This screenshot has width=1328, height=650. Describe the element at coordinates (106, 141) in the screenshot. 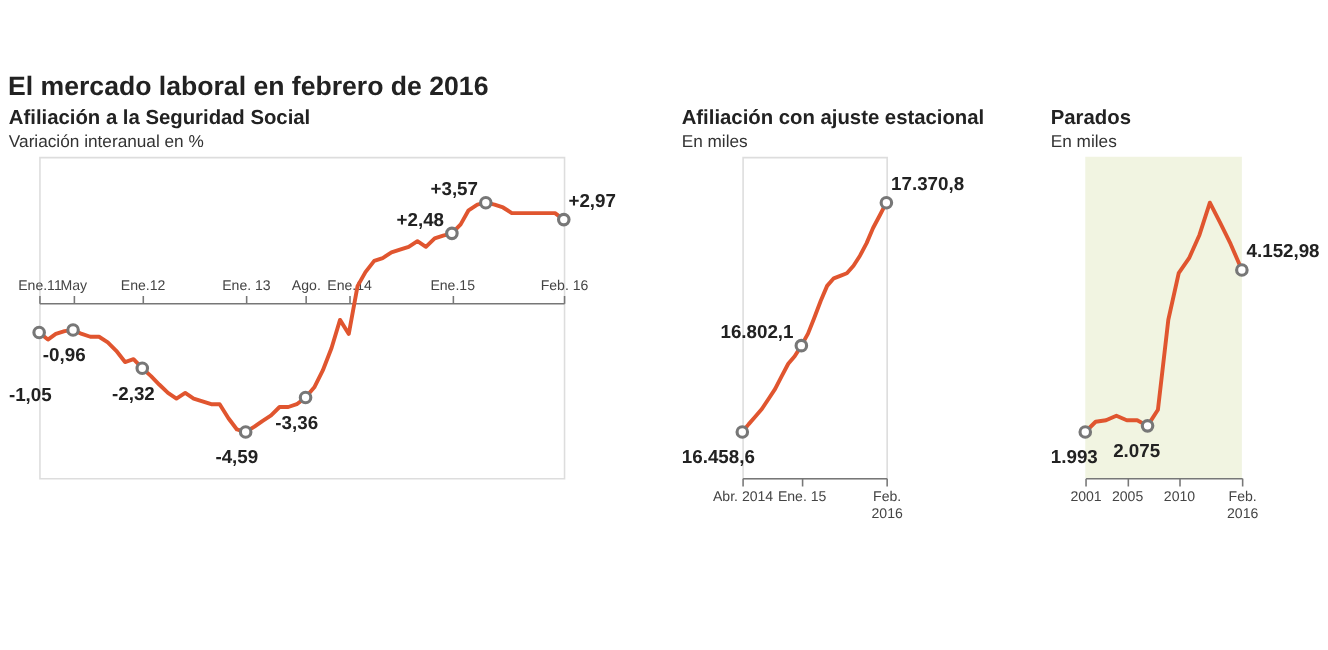

I see `chart-subtitle: Variación interanual en %` at that location.